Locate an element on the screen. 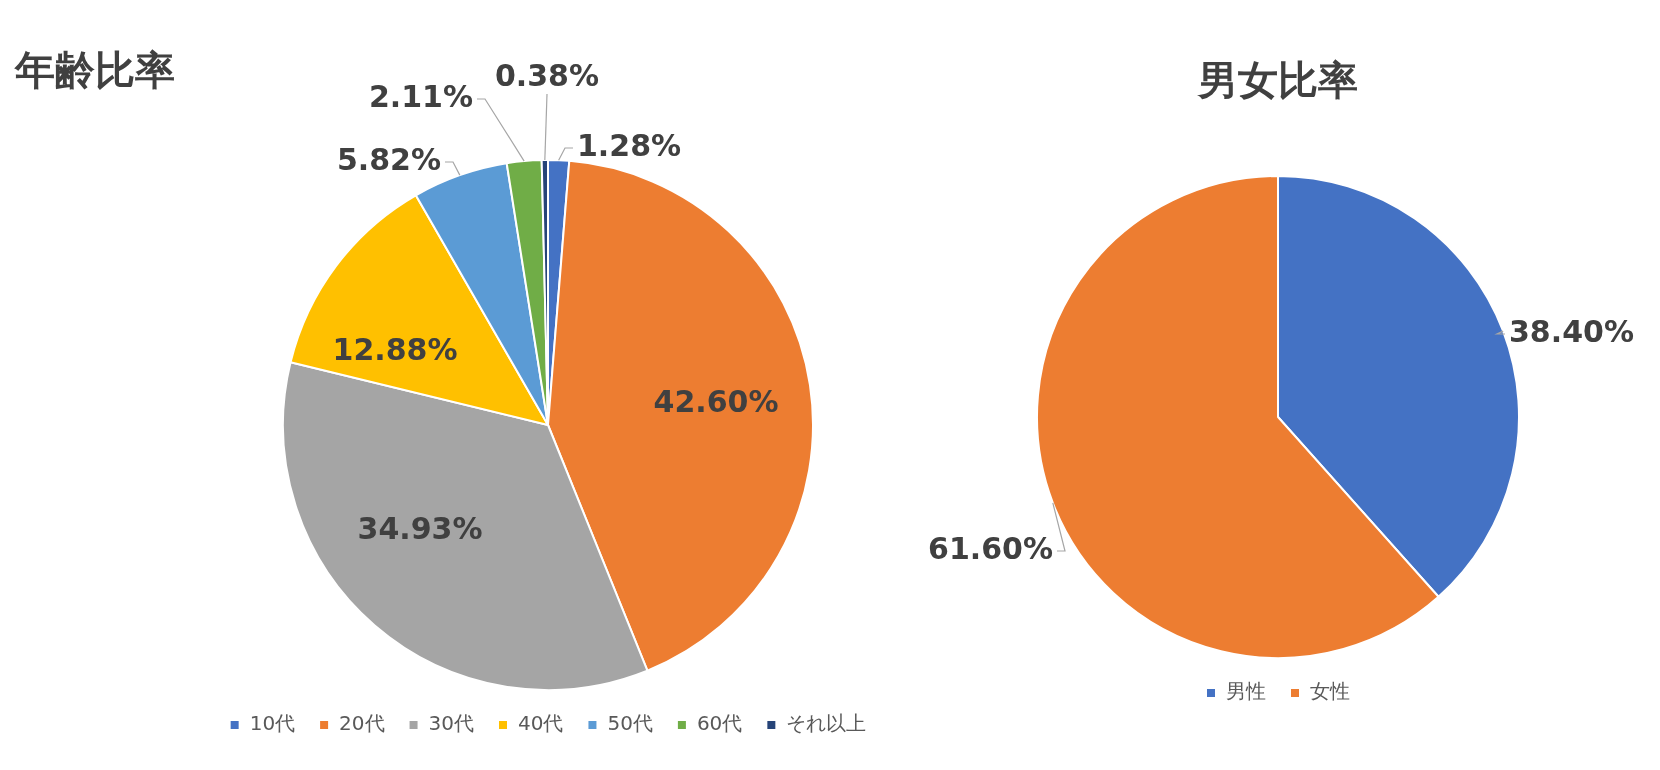  data-label: 42.60% is located at coordinates (716, 401).